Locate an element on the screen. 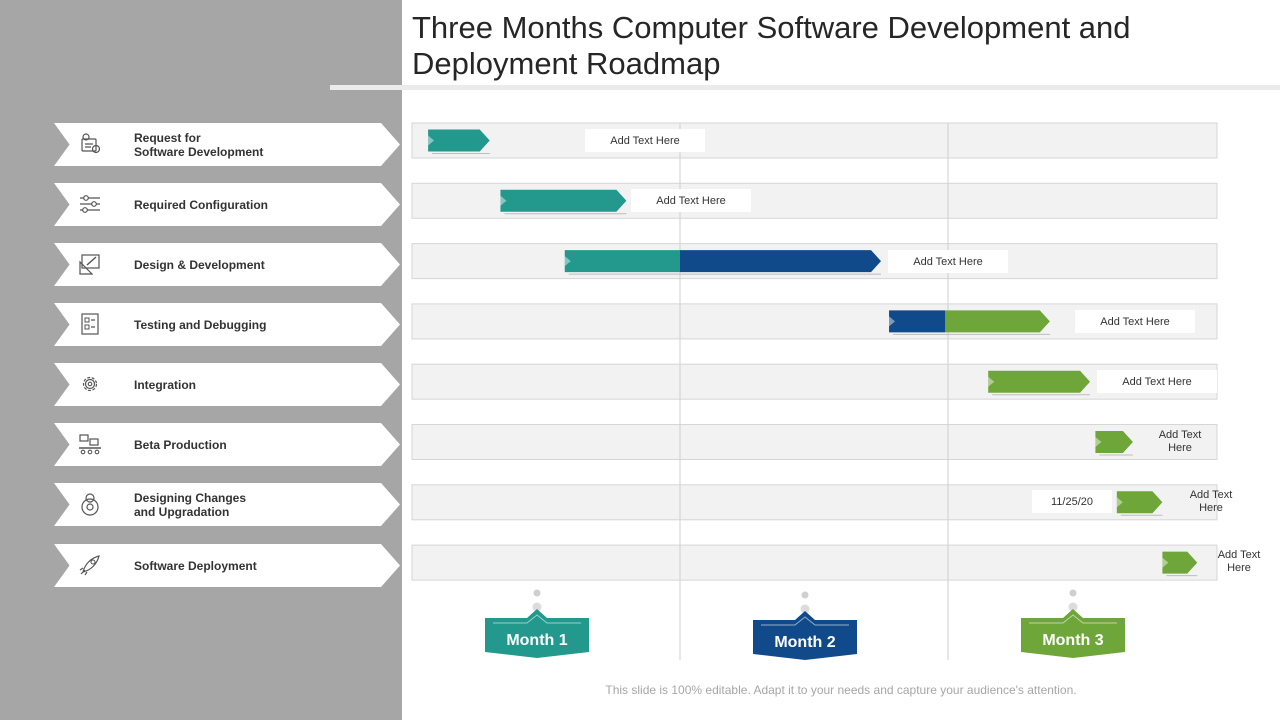 The height and width of the screenshot is (720, 1280). month-label: Month 1 is located at coordinates (536, 640).